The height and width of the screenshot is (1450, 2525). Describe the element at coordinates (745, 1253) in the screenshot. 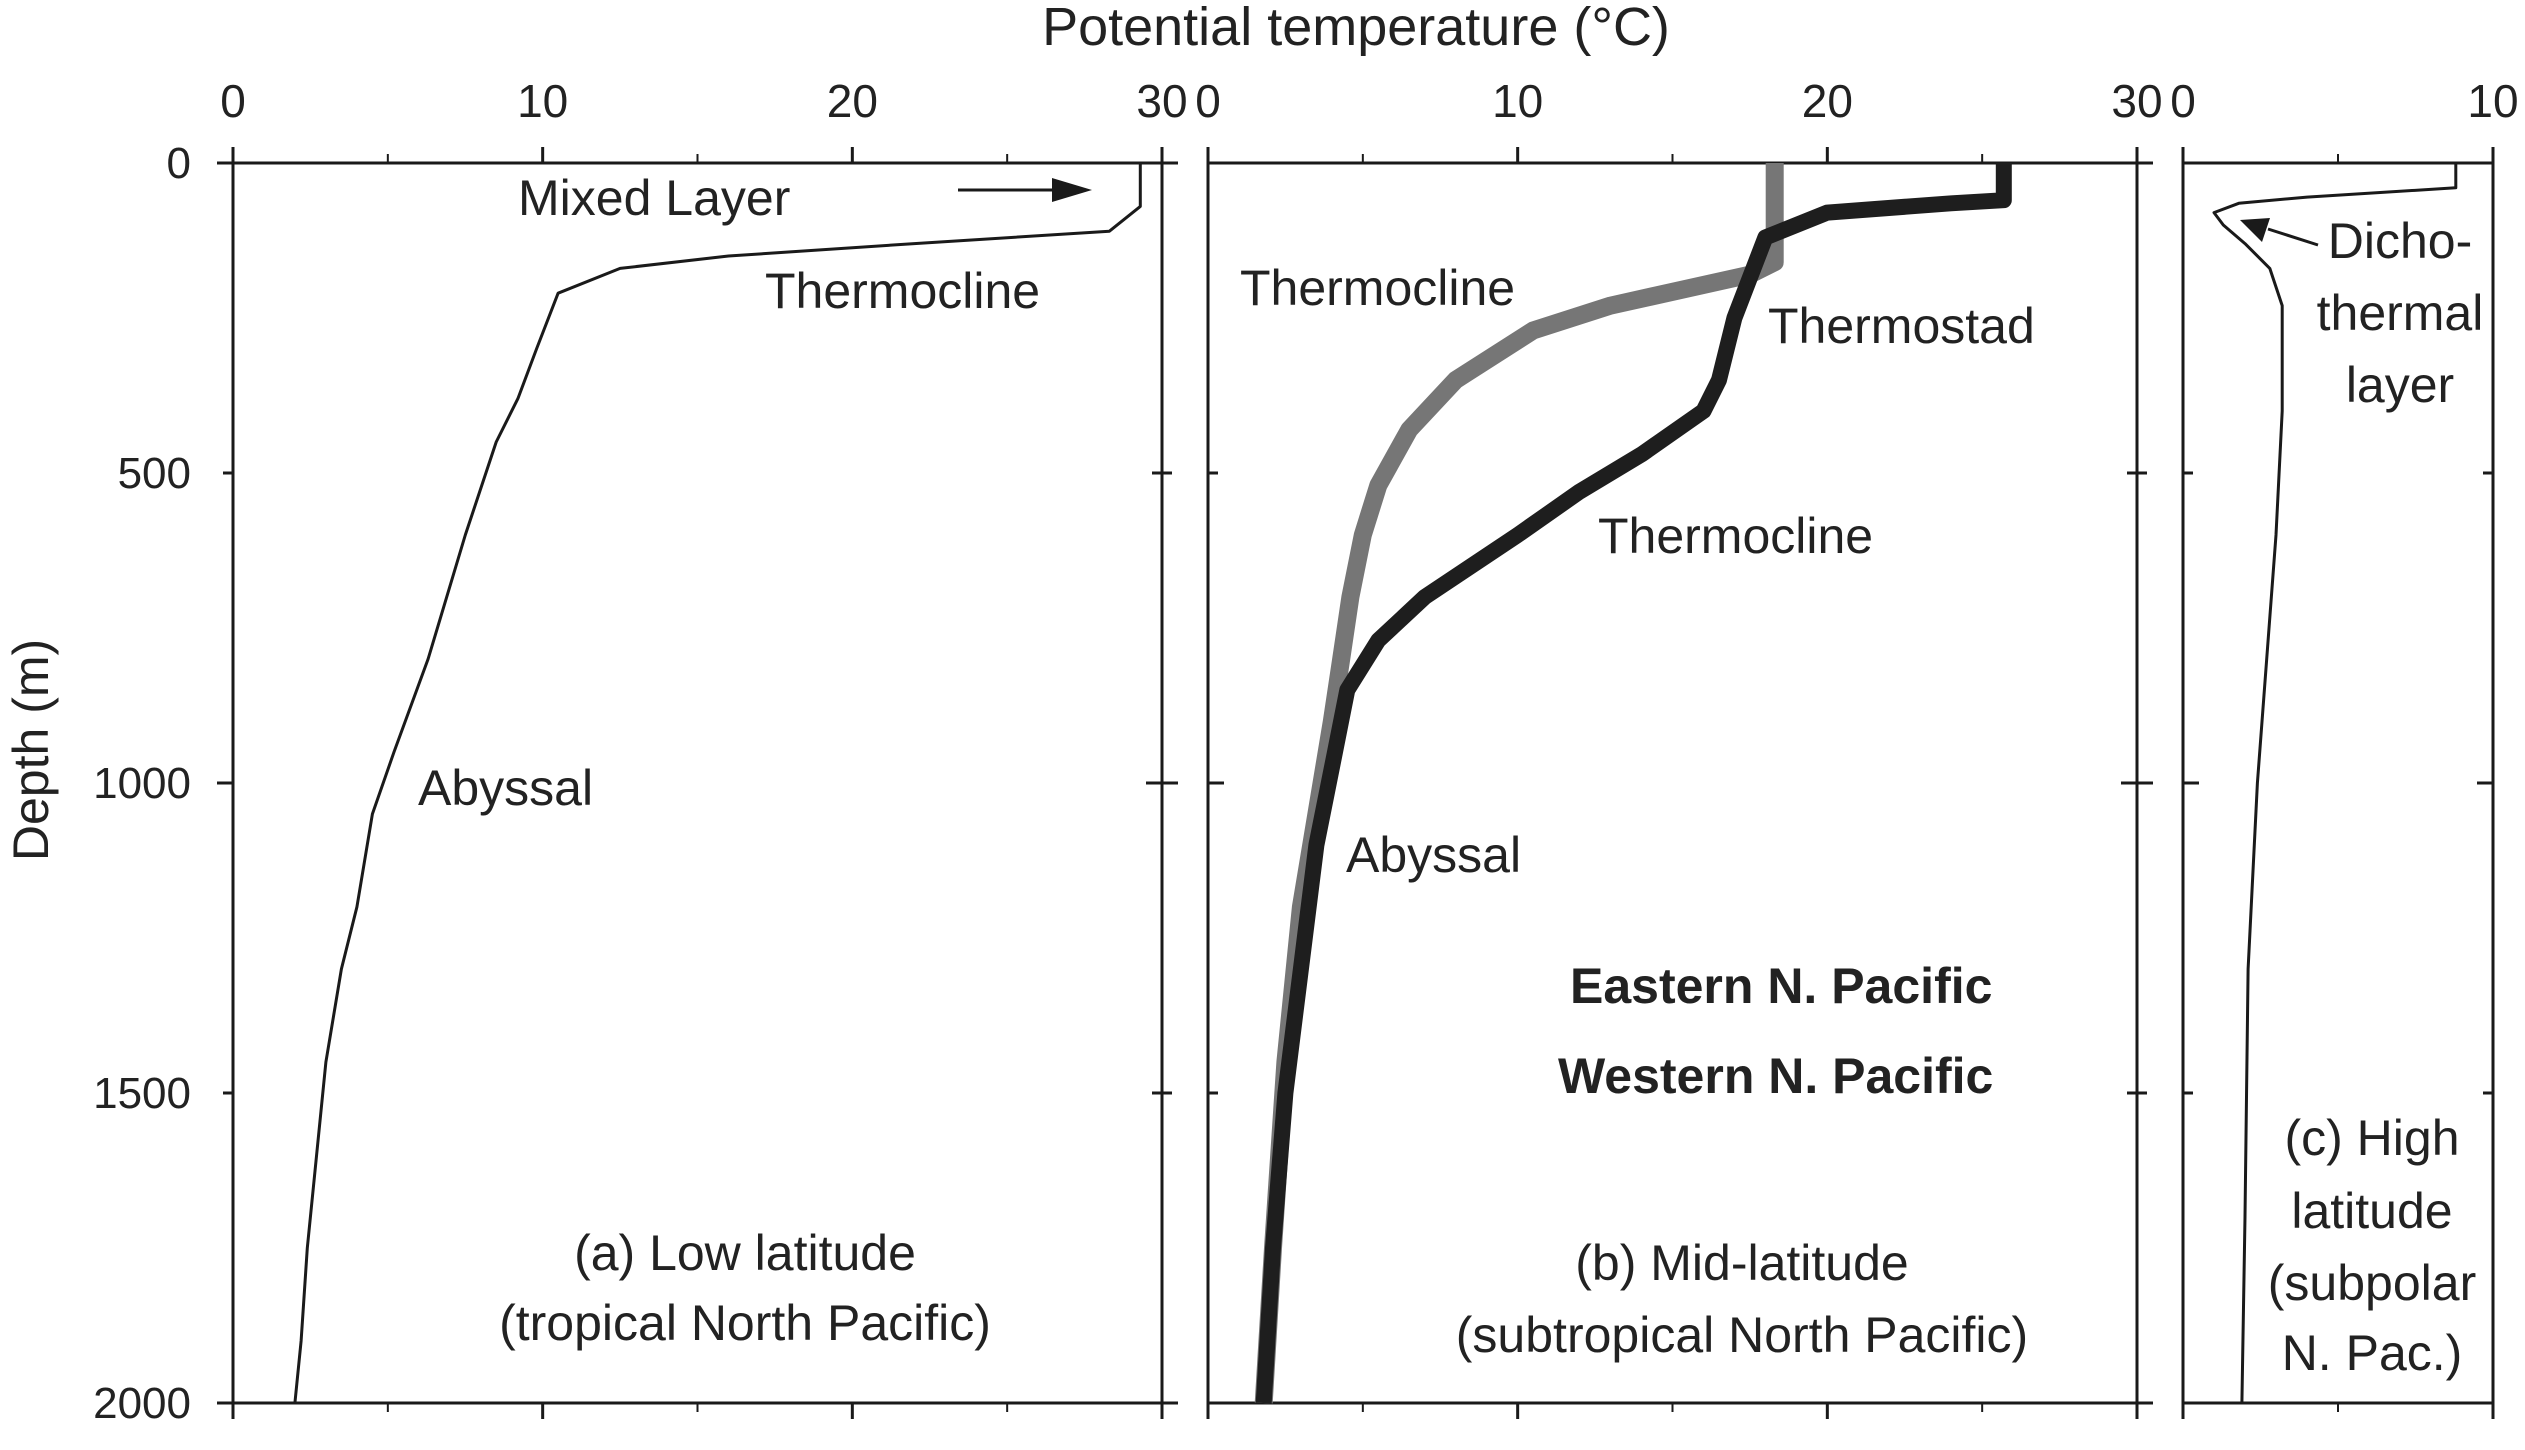

I see `panel-label: (a) Low latitude` at that location.